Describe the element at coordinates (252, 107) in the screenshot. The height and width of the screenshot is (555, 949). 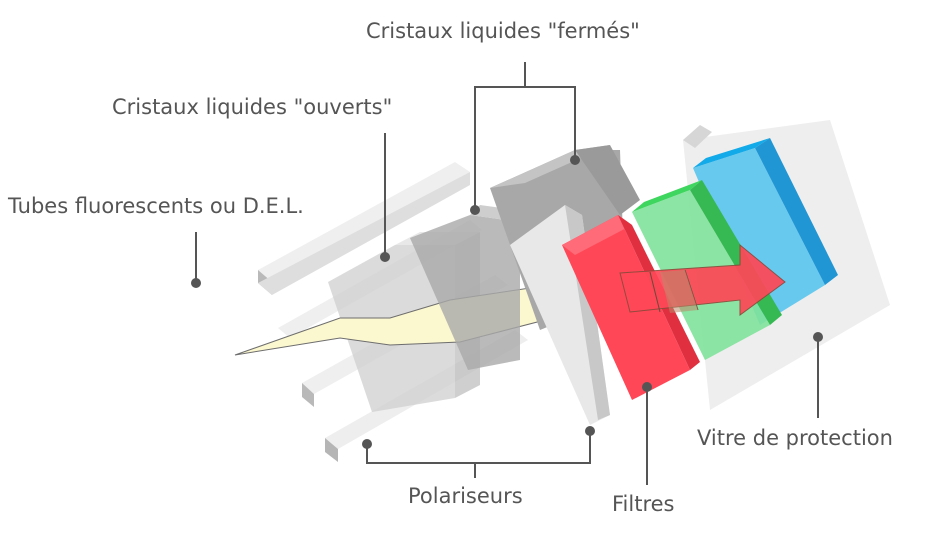
I see `label-open-crystals: Cristaux liquides "ouverts"` at that location.